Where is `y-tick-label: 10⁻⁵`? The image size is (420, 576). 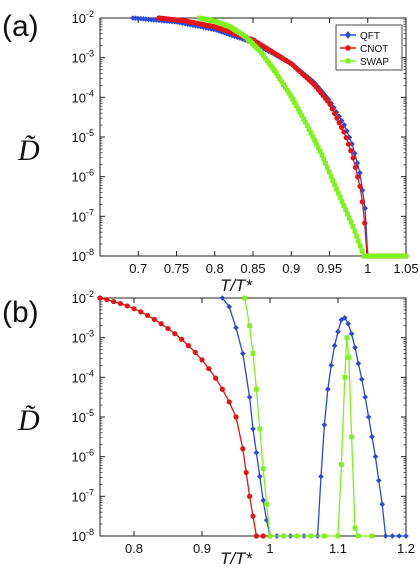 y-tick-label: 10⁻⁵ is located at coordinates (83, 136).